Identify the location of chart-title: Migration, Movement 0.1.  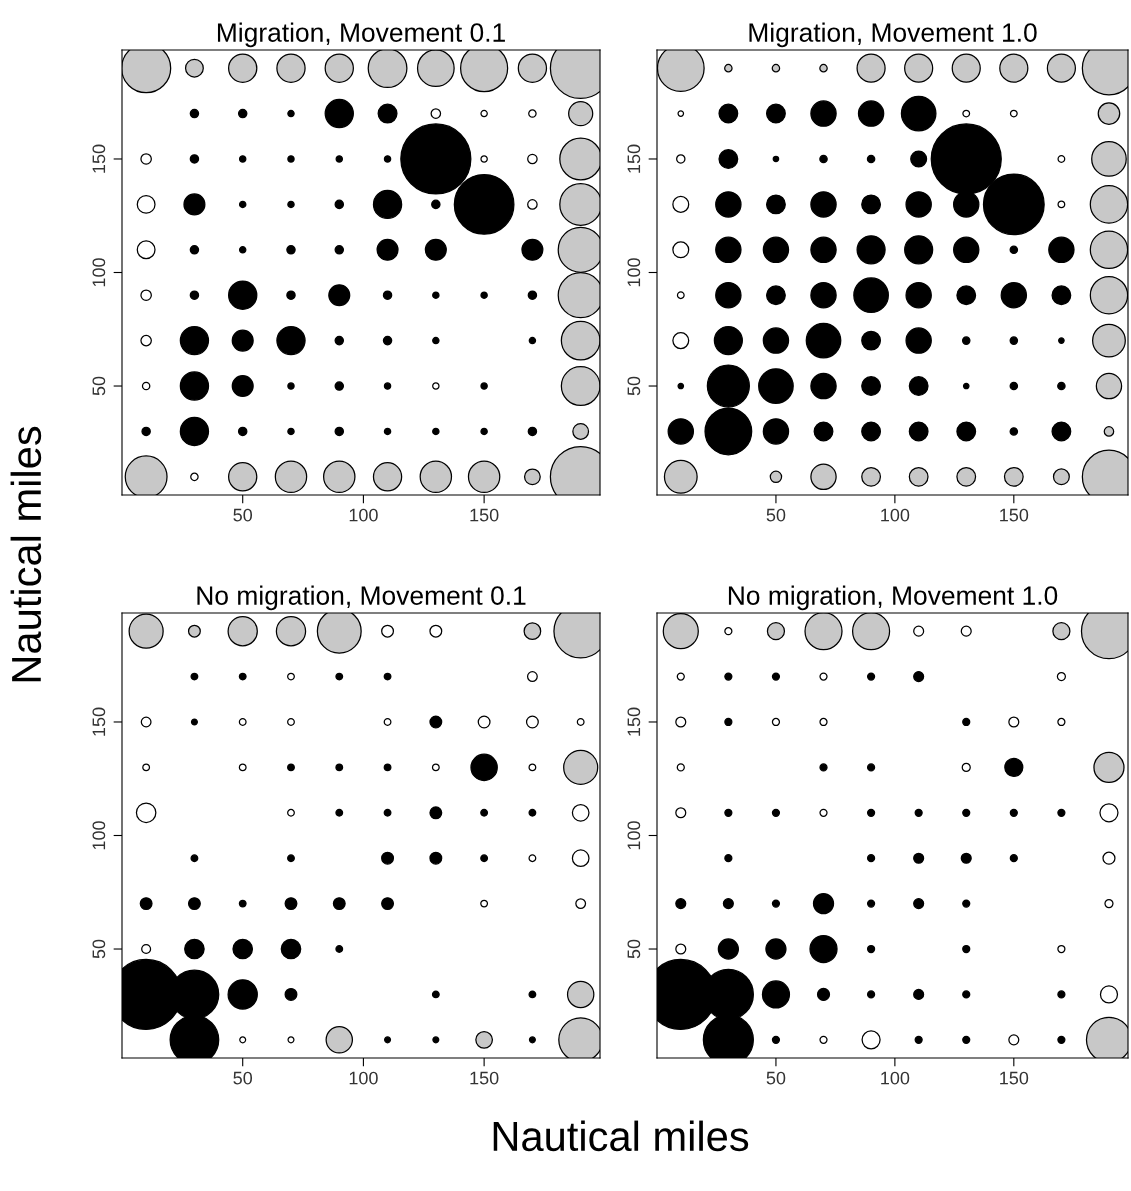
(361, 35).